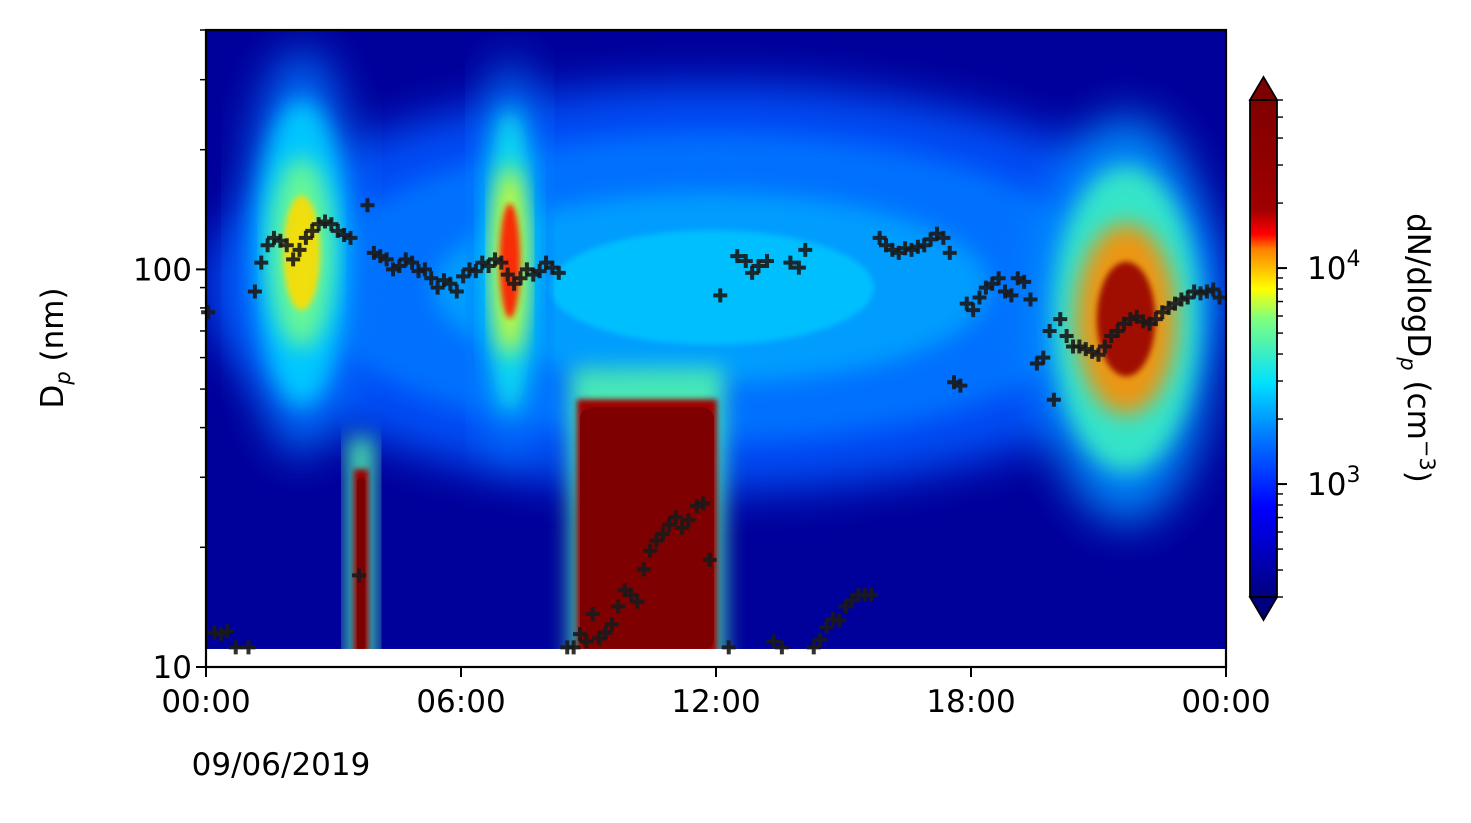 This screenshot has width=1471, height=823. I want to click on colorbar-label-sup: −3, so click(1427, 455).